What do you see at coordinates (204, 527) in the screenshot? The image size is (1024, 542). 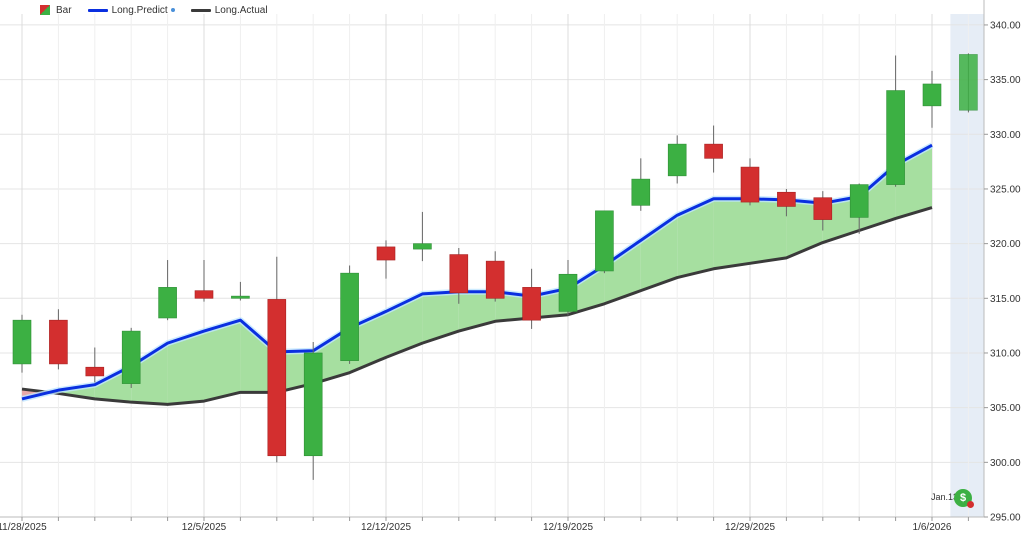 I see `x-tick-label: 12/5/2025` at bounding box center [204, 527].